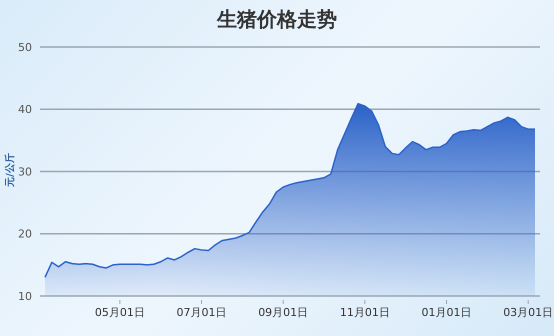  What do you see at coordinates (25, 296) in the screenshot?
I see `y-tick-label: 10` at bounding box center [25, 296].